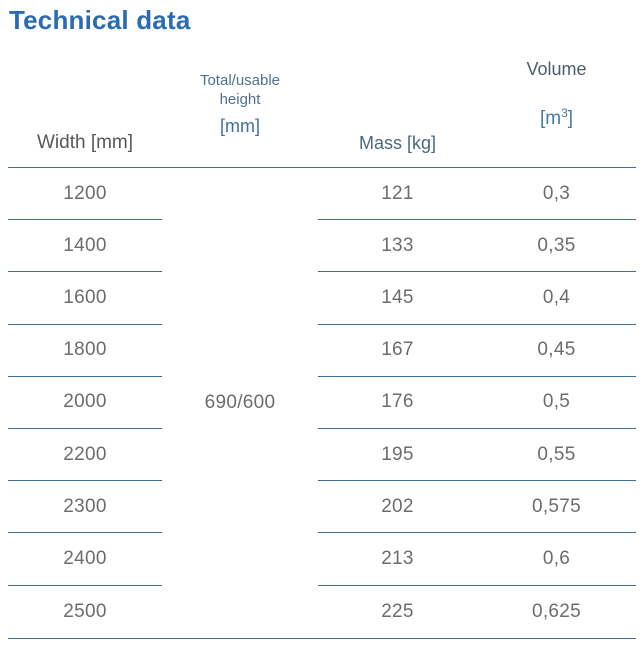  What do you see at coordinates (240, 80) in the screenshot?
I see `height-header-line1: Total/usable` at bounding box center [240, 80].